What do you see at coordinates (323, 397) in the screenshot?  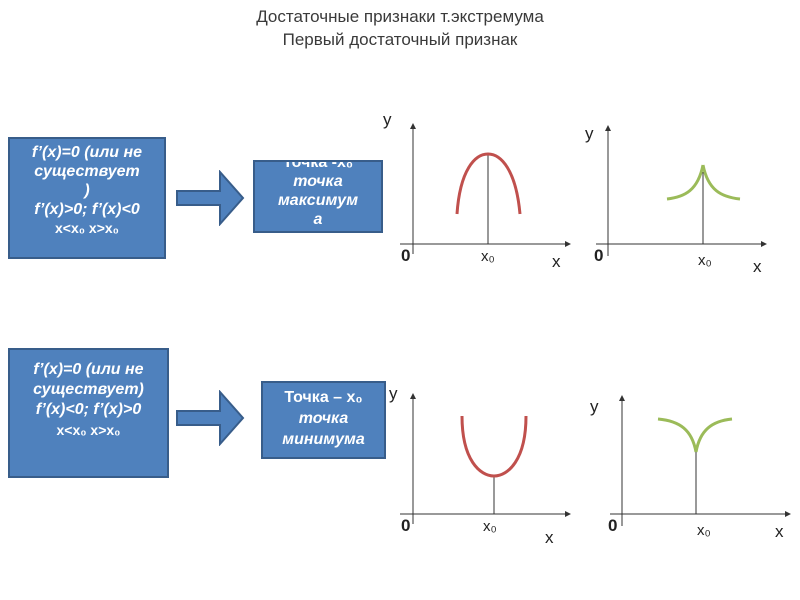 I see `min-result-line-1: Точка – x₀` at bounding box center [323, 397].